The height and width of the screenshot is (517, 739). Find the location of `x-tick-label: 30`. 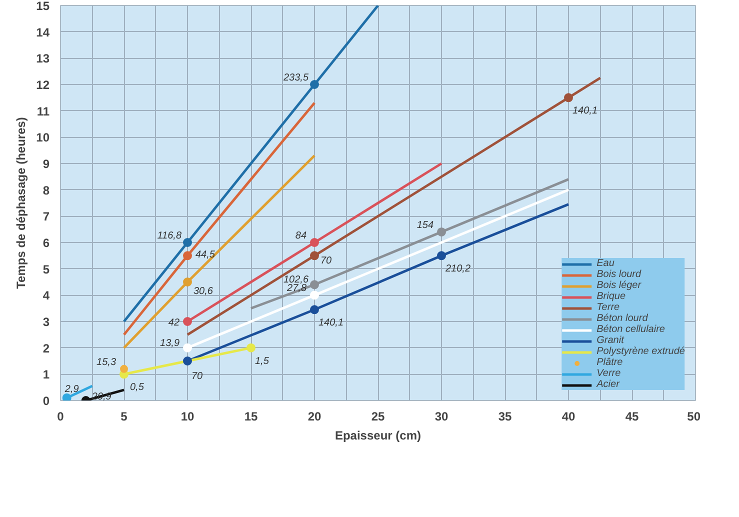

x-tick-label: 30 is located at coordinates (441, 417).